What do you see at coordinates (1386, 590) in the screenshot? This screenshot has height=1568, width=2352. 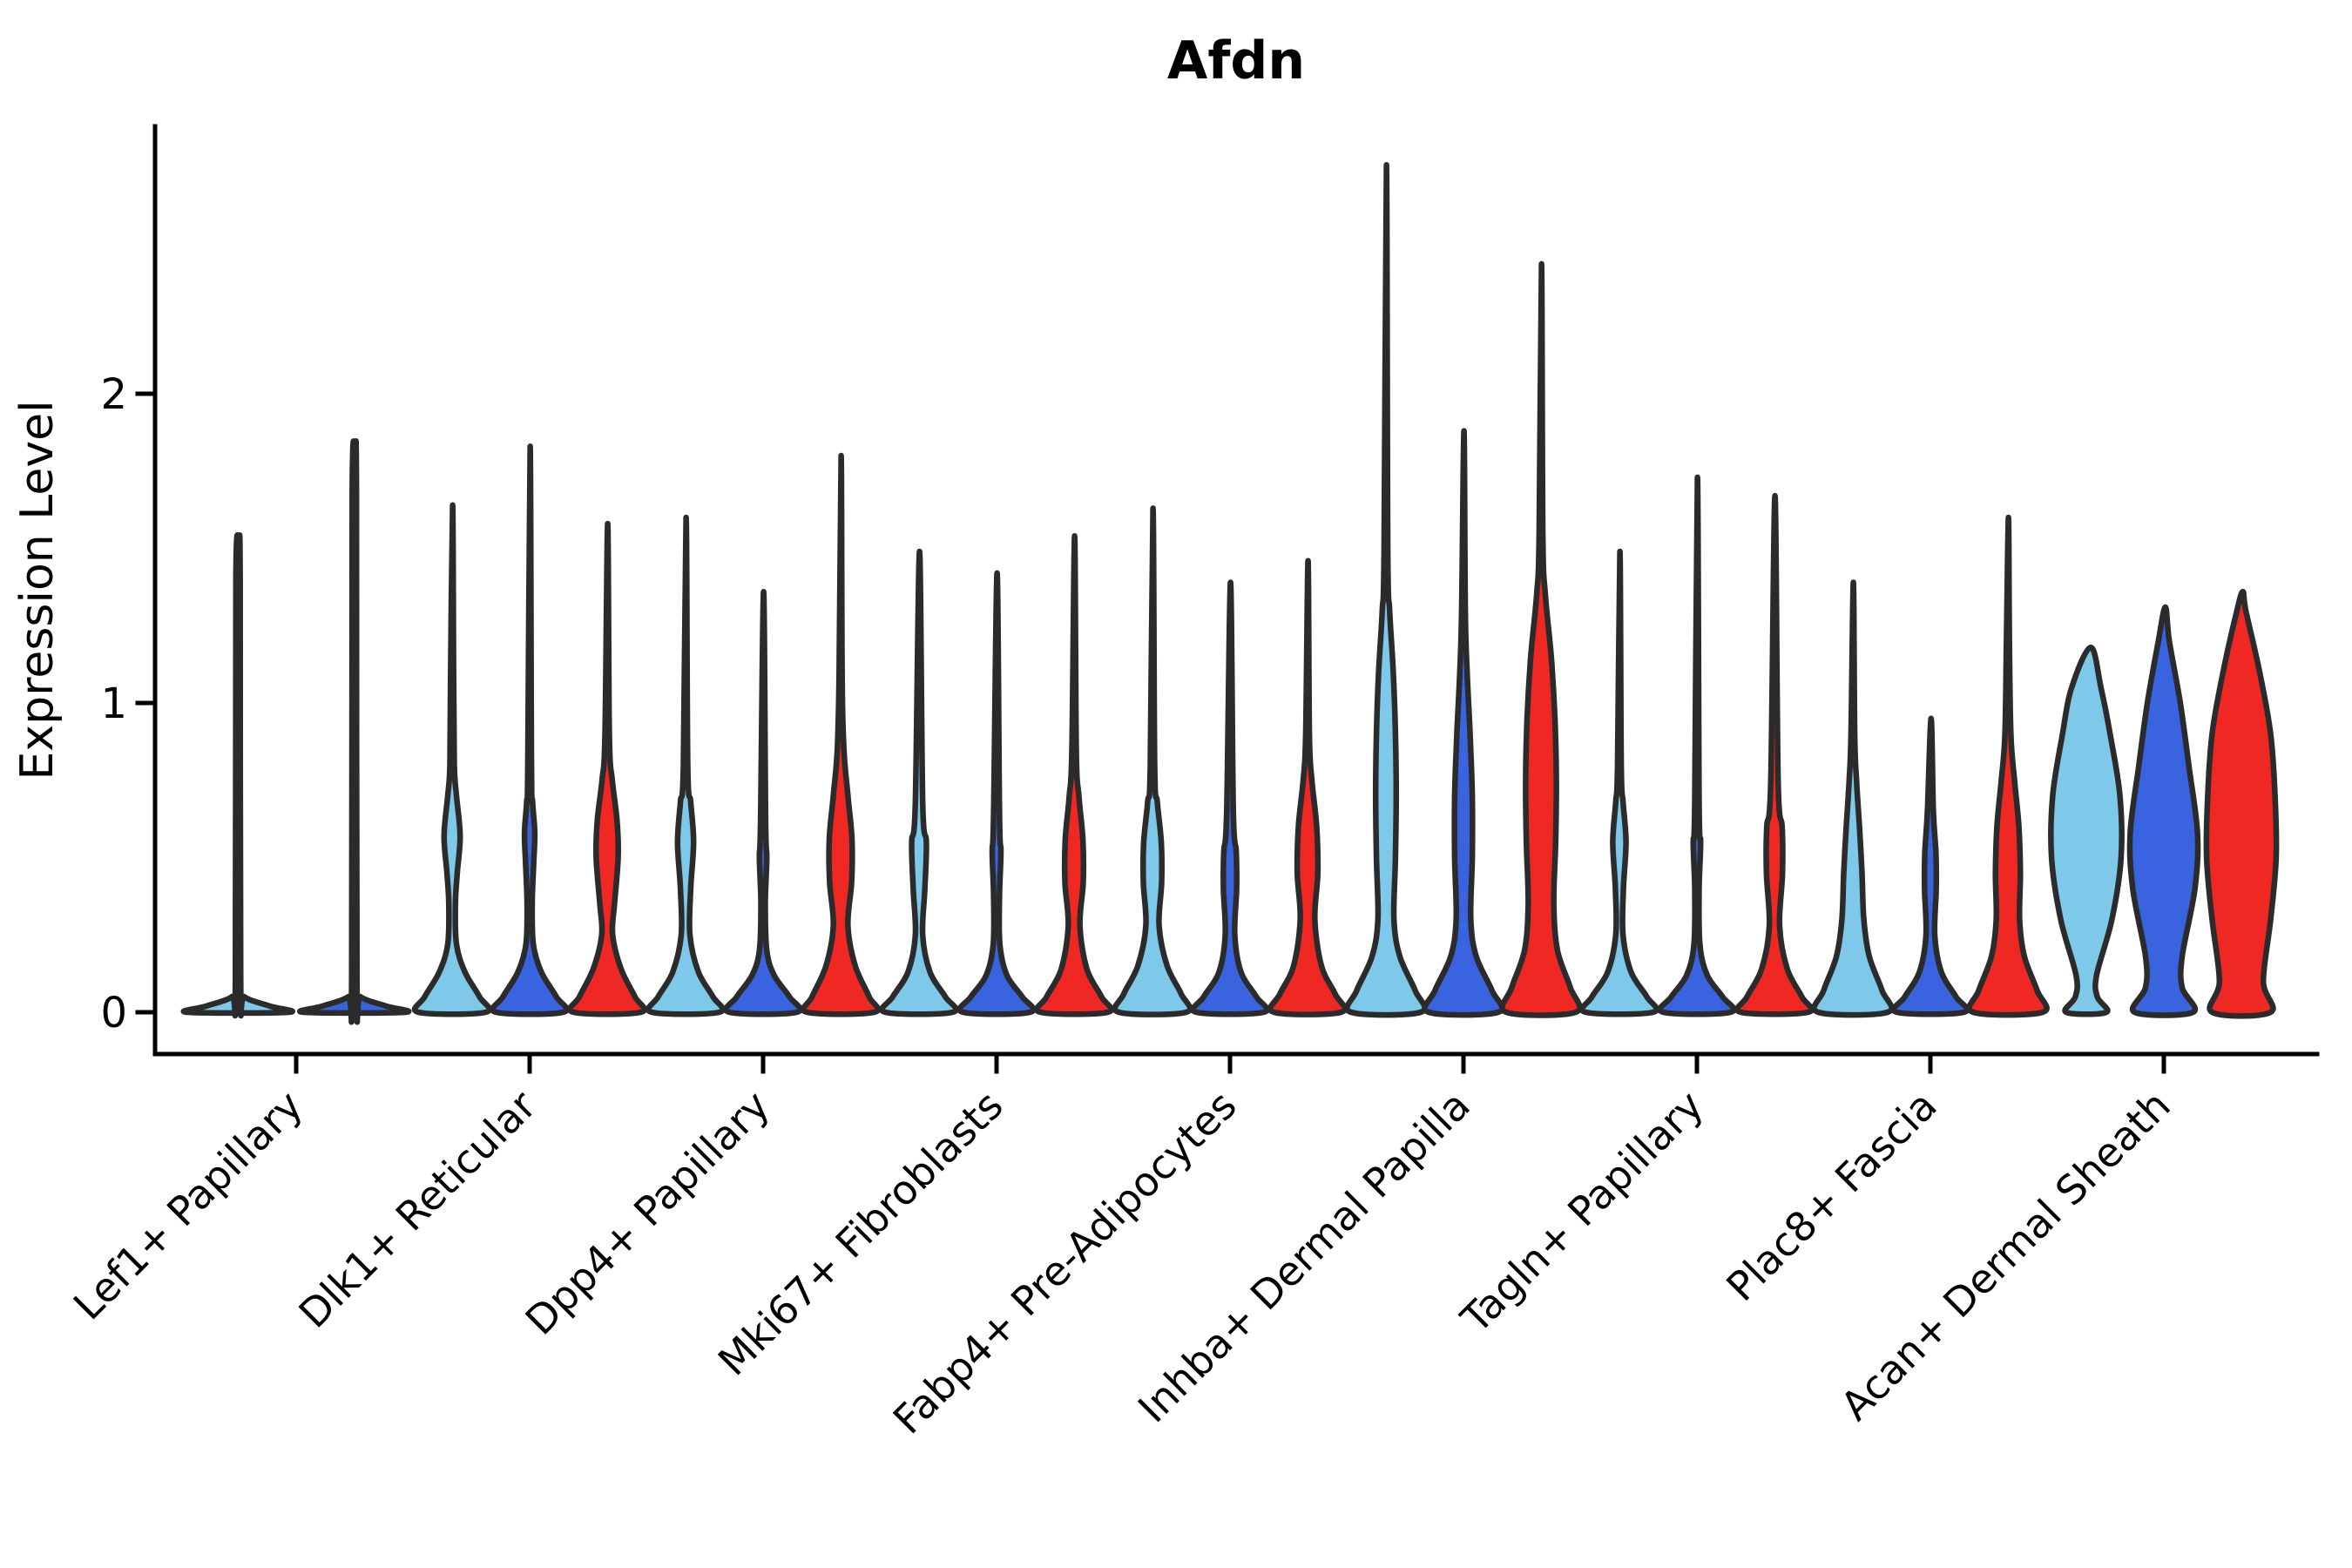 I see `violin-inhba-light_blue` at bounding box center [1386, 590].